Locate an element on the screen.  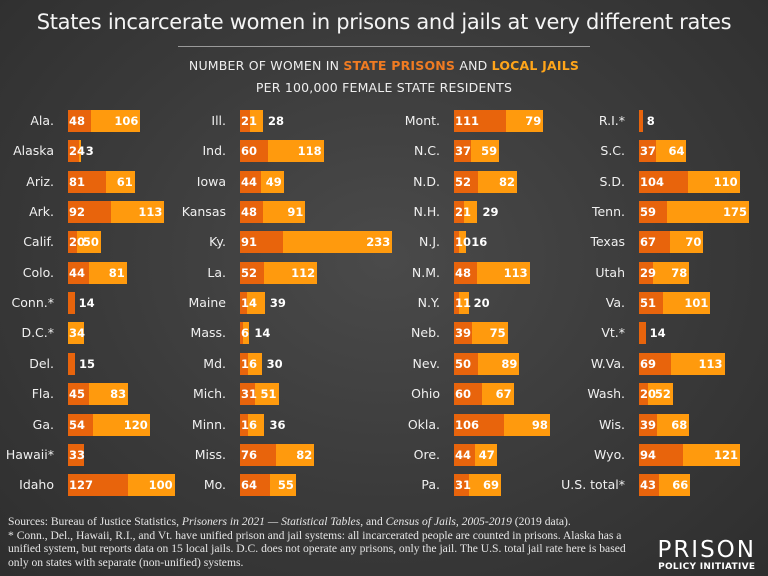
jail-value-label: 59 is located at coordinates (489, 151).